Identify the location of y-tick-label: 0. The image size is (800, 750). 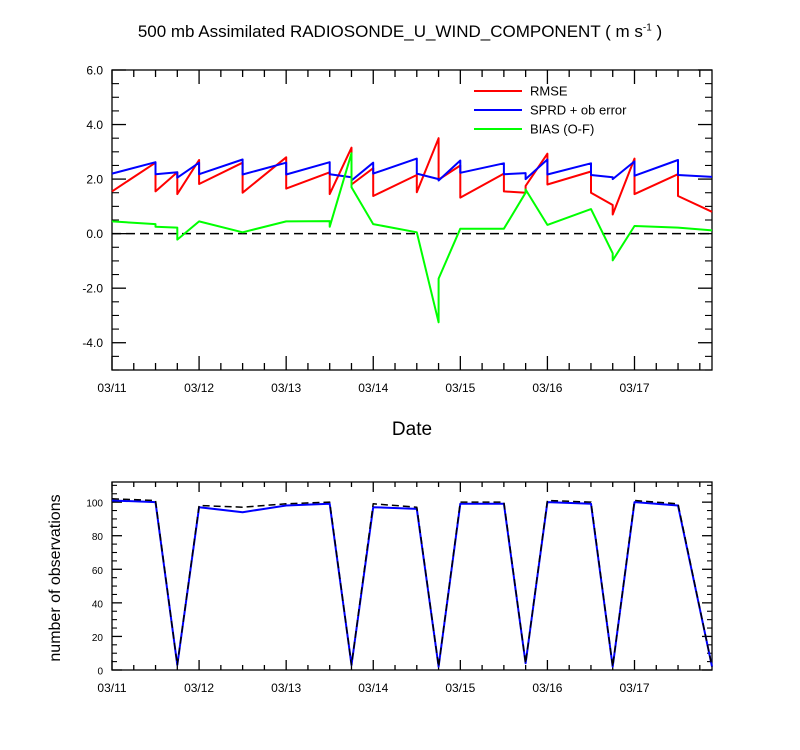
(100, 672).